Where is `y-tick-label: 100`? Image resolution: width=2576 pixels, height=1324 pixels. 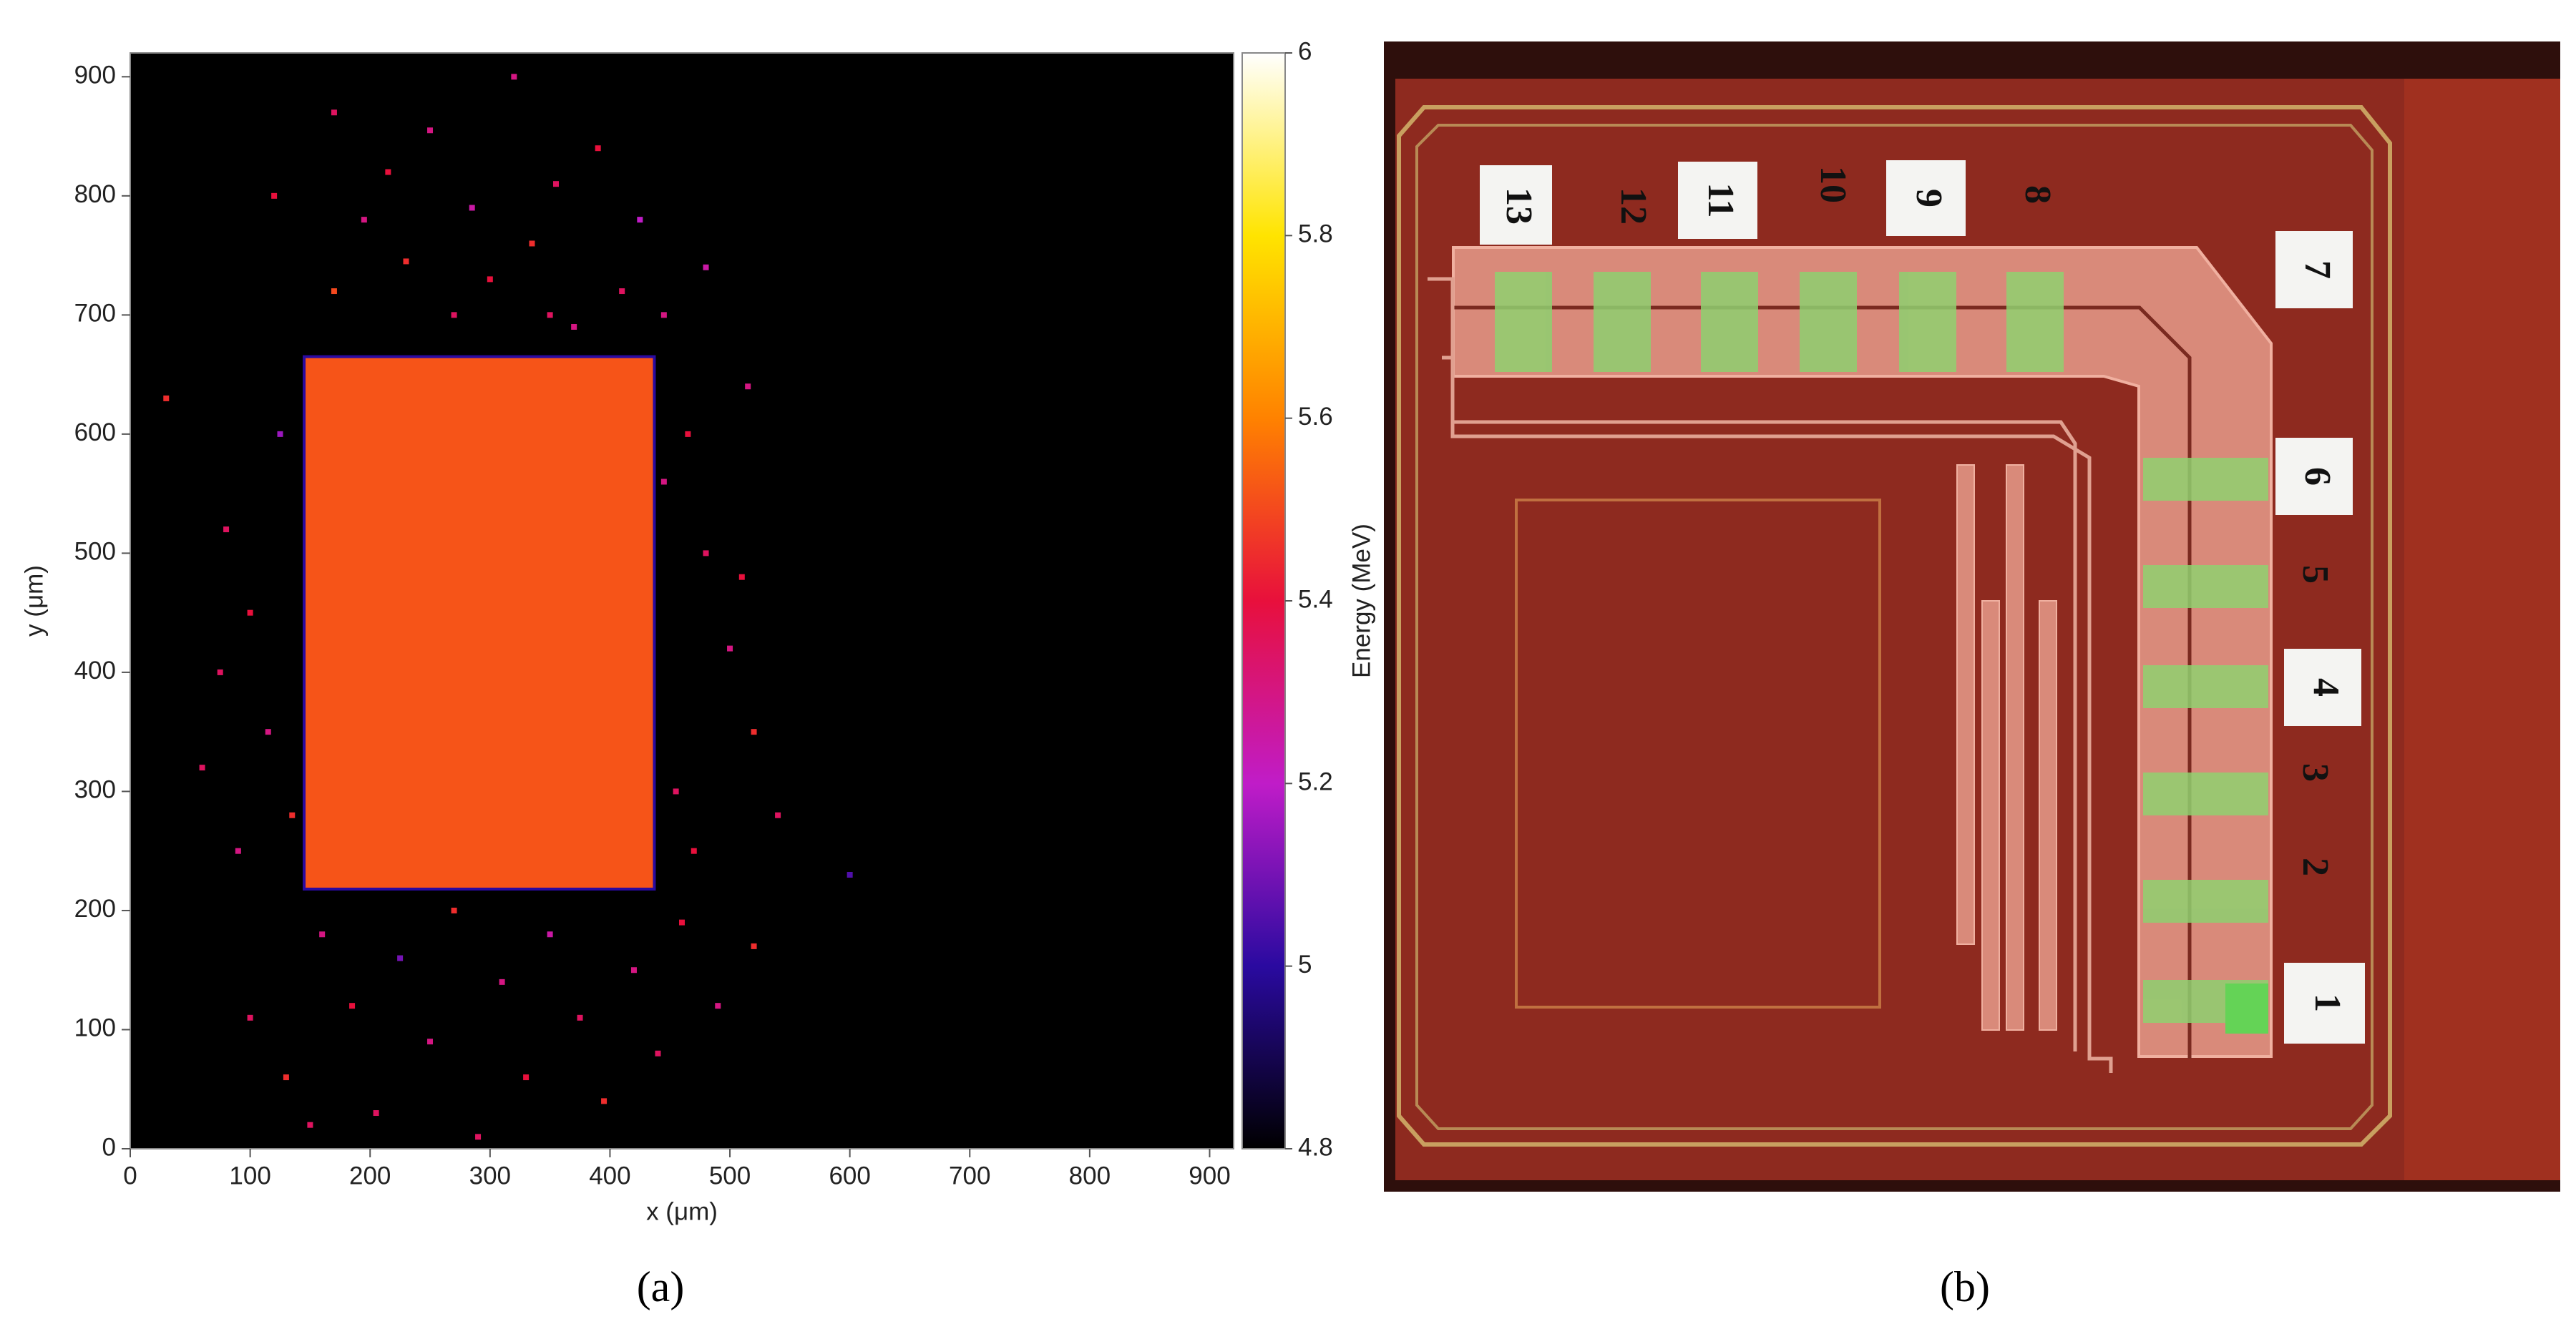
y-tick-label: 100 is located at coordinates (95, 1028).